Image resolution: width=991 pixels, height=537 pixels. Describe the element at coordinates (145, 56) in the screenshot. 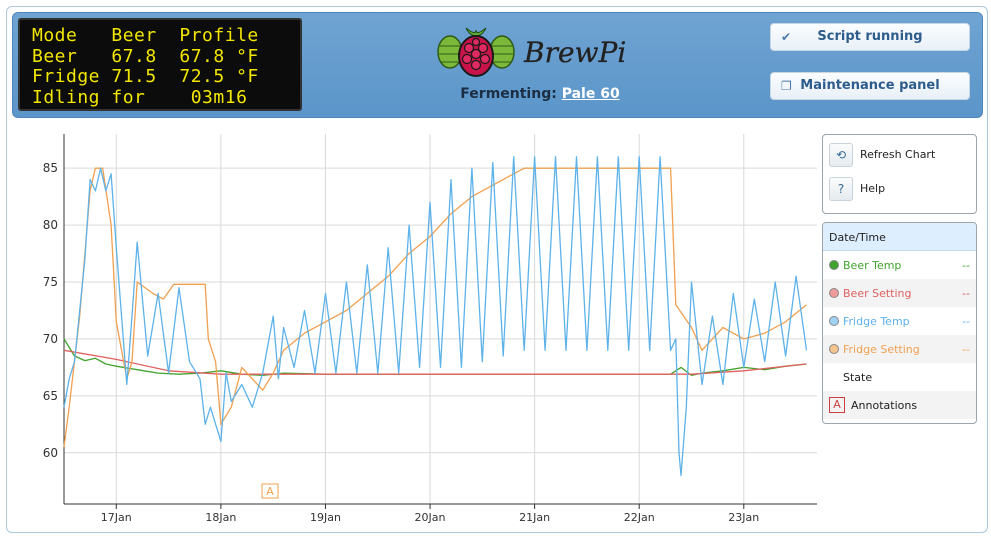

I see `lcd-line-2: Beer 67.8 67.8 °F` at that location.